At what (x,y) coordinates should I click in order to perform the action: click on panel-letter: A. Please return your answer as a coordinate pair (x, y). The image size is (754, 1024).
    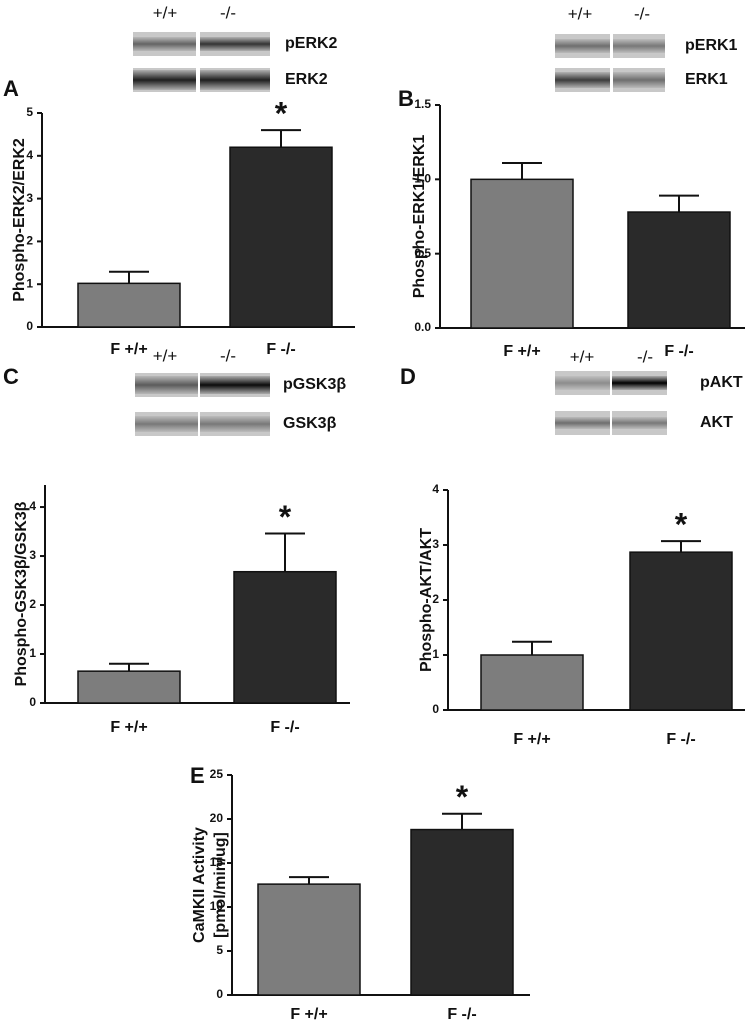
    Looking at the image, I should click on (11, 88).